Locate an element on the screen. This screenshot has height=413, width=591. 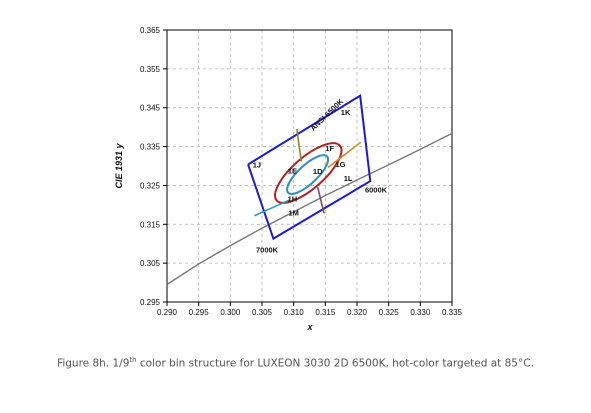
y-tick-label: 0.365 is located at coordinates (150, 30).